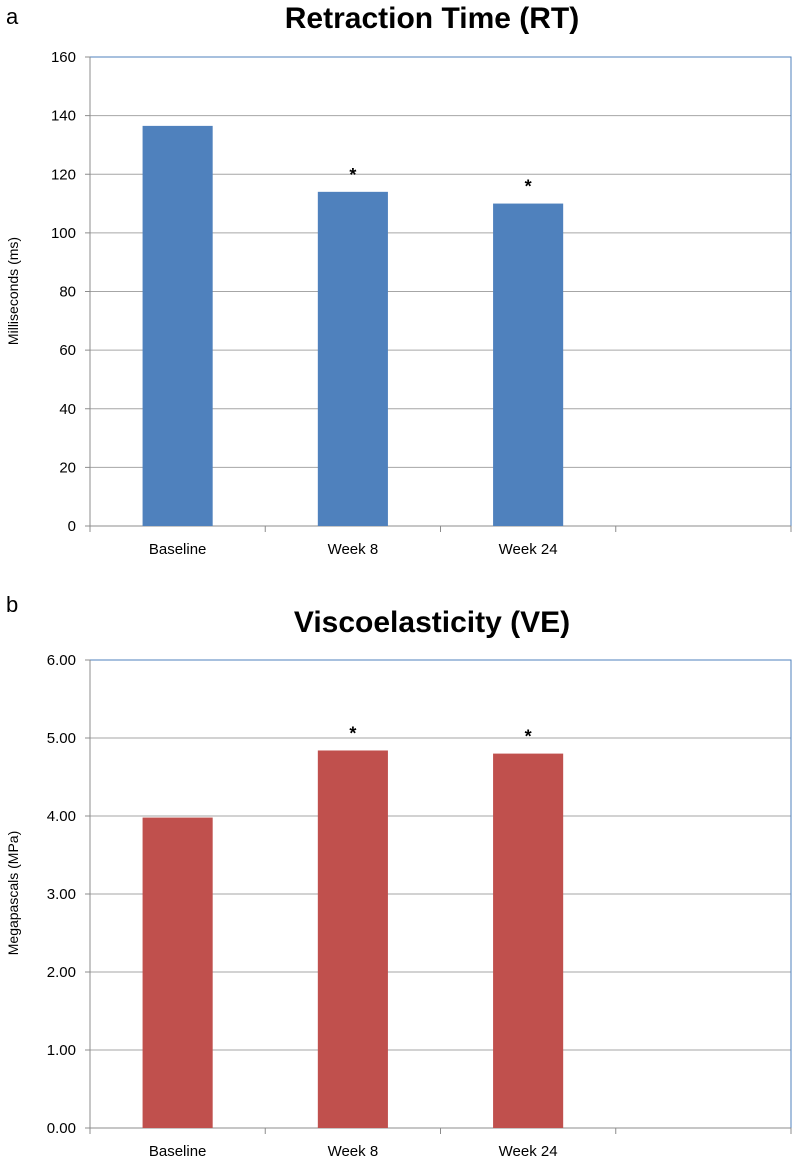 Image resolution: width=795 pixels, height=1156 pixels. Describe the element at coordinates (12, 604) in the screenshot. I see `panel-label: b` at that location.